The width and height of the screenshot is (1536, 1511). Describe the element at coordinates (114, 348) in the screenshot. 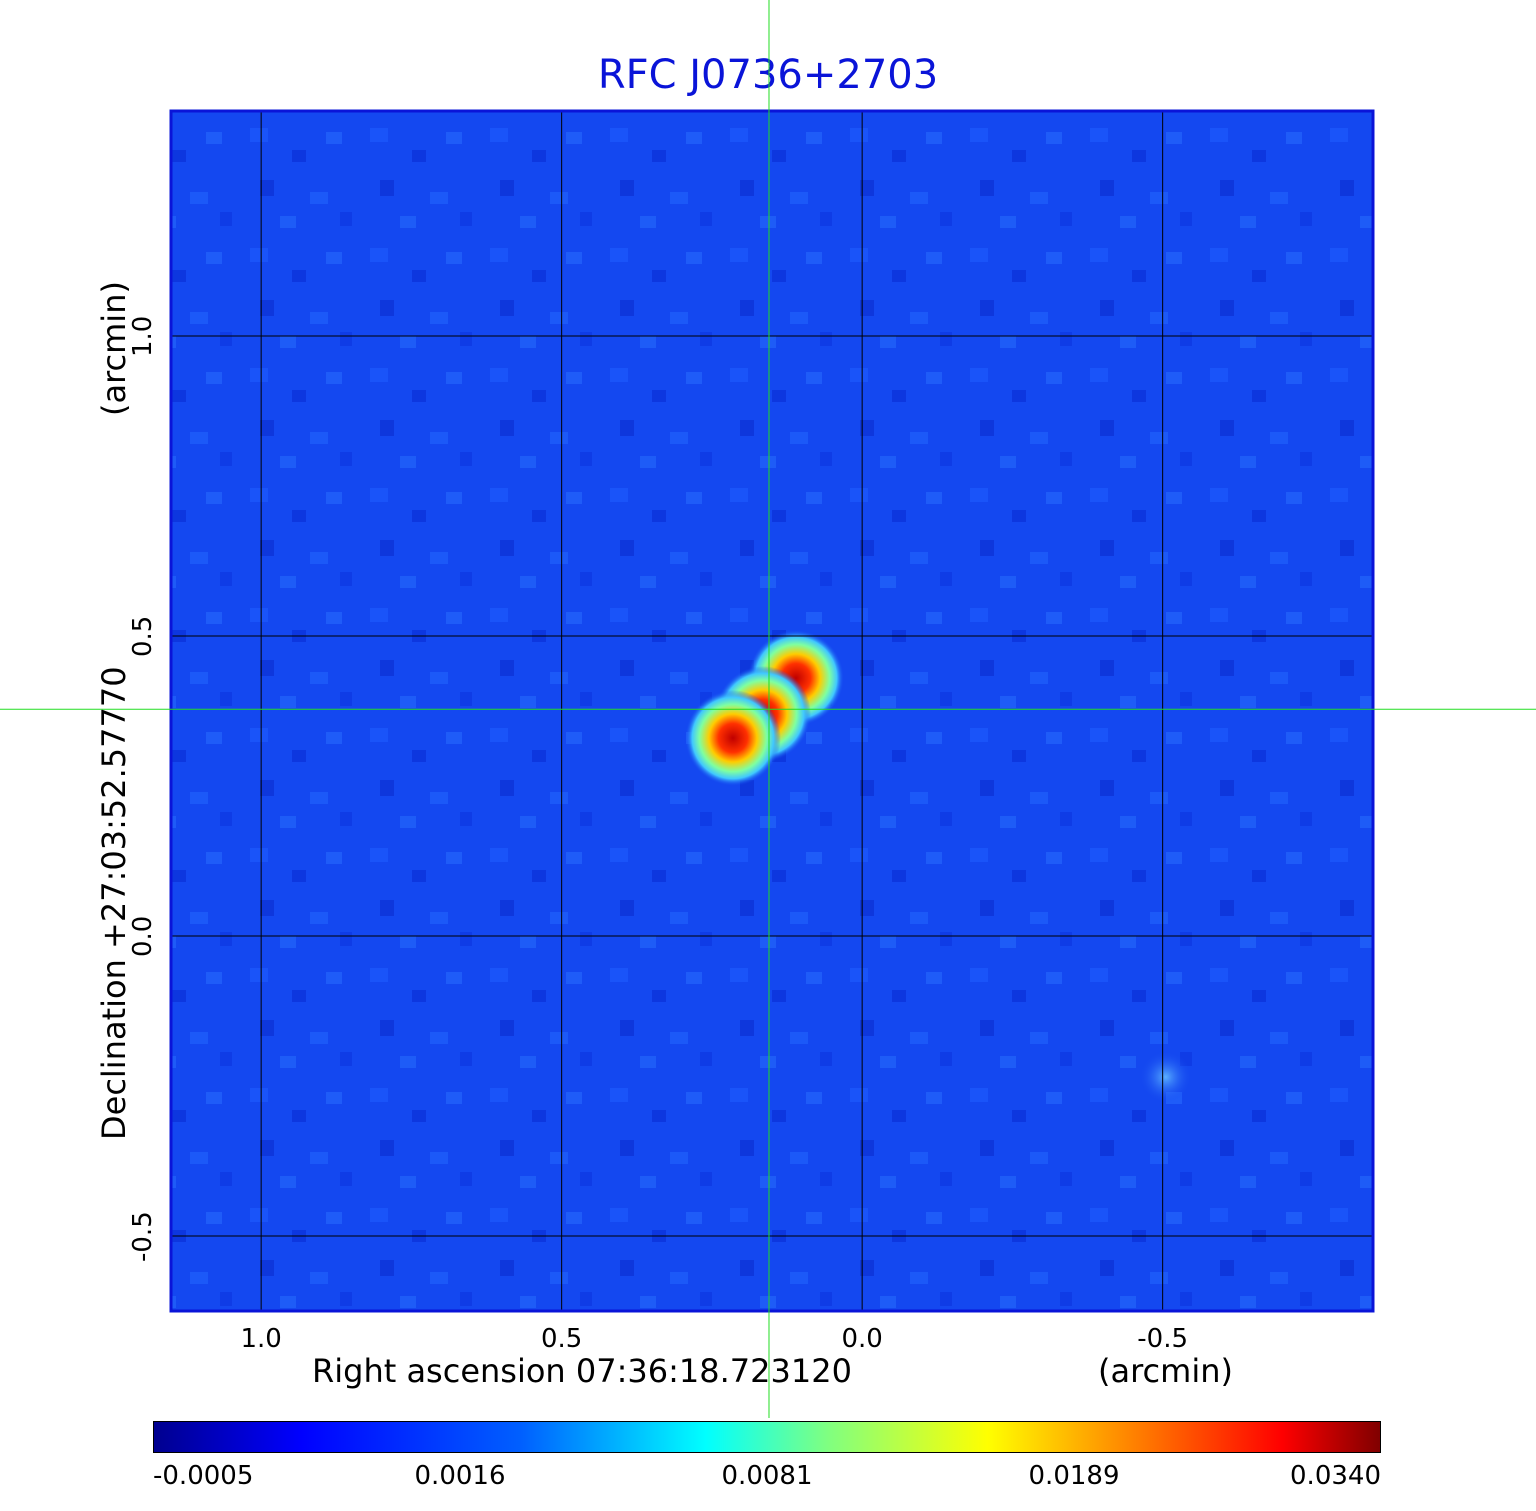

I see `y-axis-unit: (arcmin)` at that location.